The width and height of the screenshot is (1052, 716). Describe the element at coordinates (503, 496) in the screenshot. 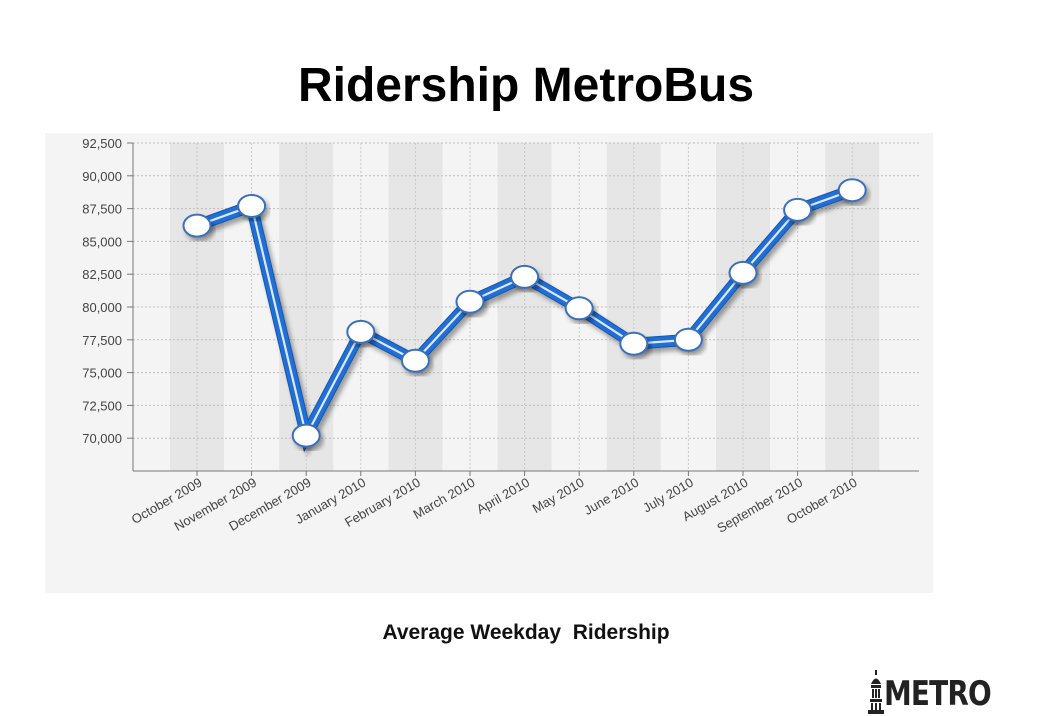

I see `x-tick-label: April 2010` at that location.